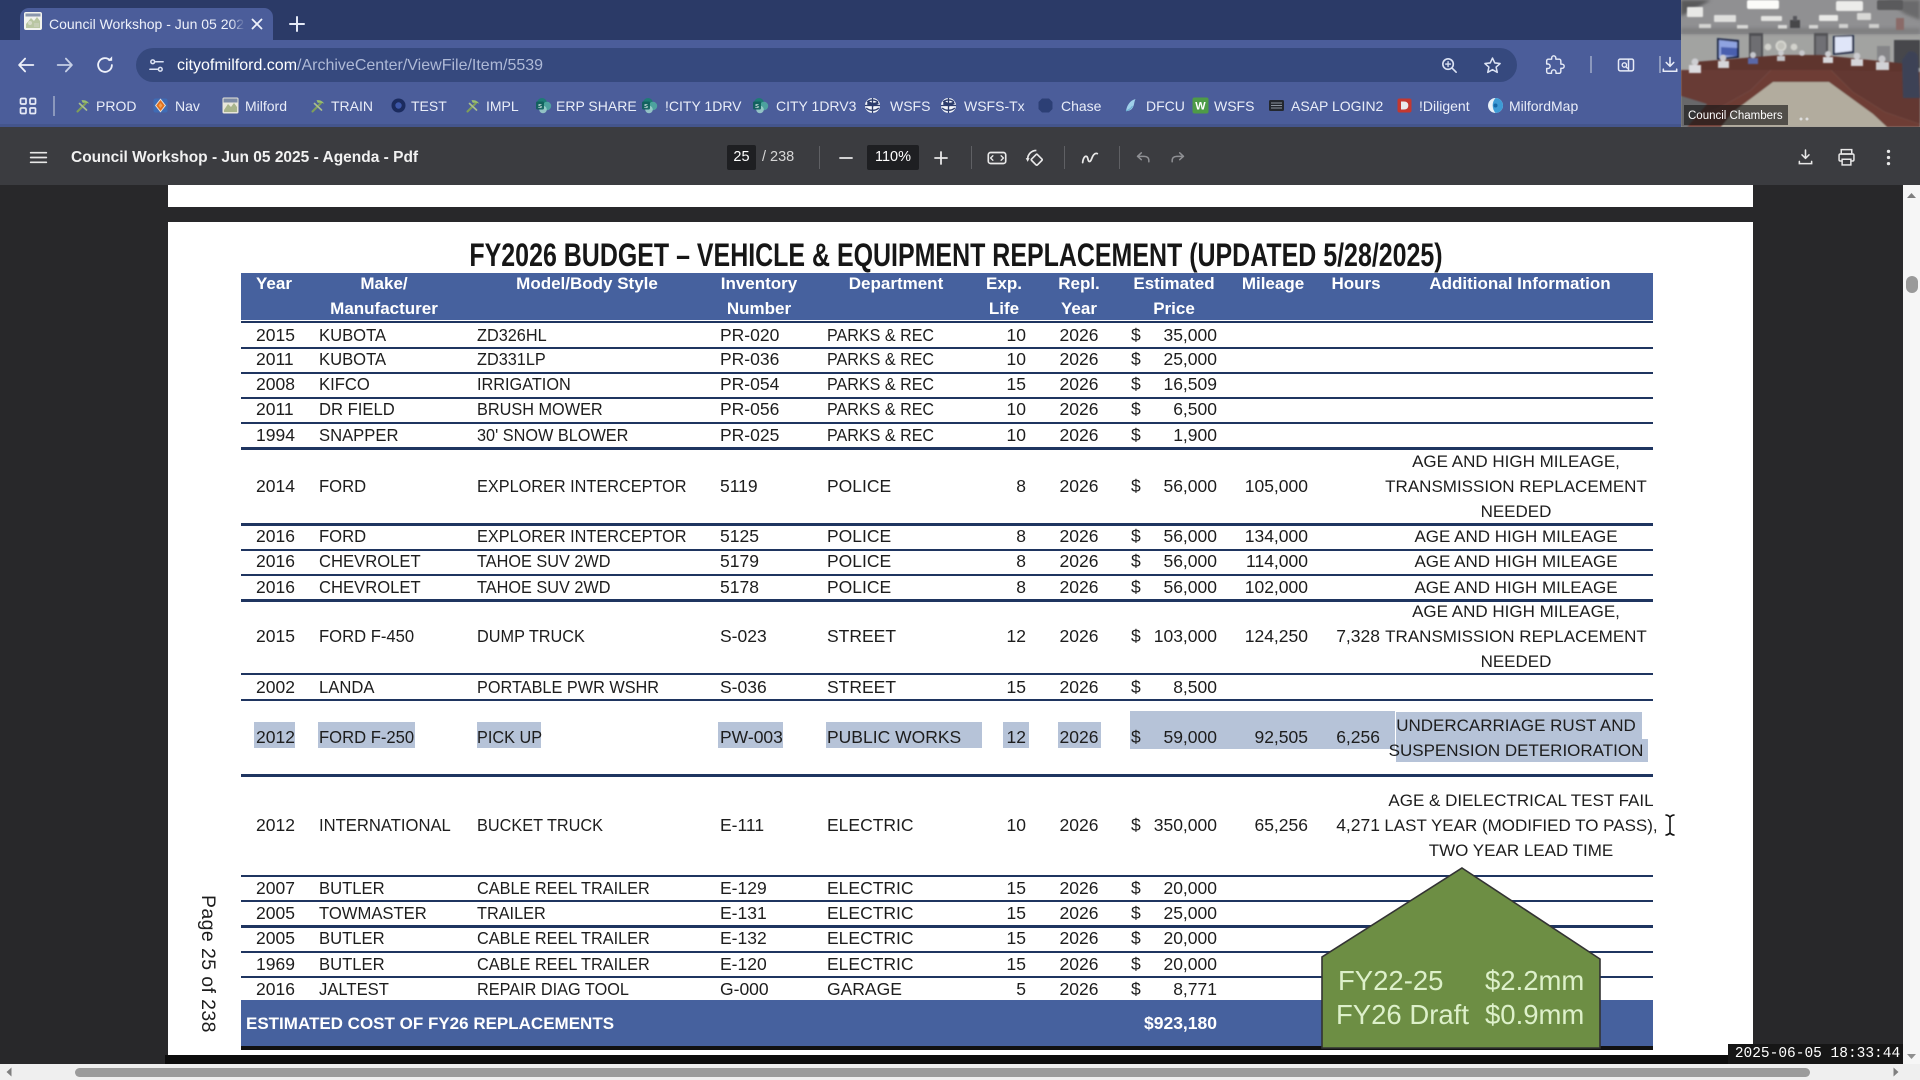 This screenshot has width=1920, height=1080. I want to click on svg-text: FY26 Draft, so click(1402, 1014).